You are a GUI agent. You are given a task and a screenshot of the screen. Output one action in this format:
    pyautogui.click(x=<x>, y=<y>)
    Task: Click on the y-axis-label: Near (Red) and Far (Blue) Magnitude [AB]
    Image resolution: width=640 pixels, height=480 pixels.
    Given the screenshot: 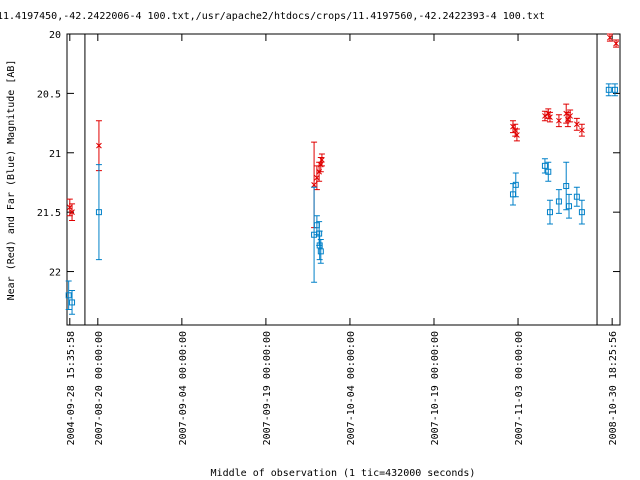 What is the action you would take?
    pyautogui.click(x=11, y=180)
    